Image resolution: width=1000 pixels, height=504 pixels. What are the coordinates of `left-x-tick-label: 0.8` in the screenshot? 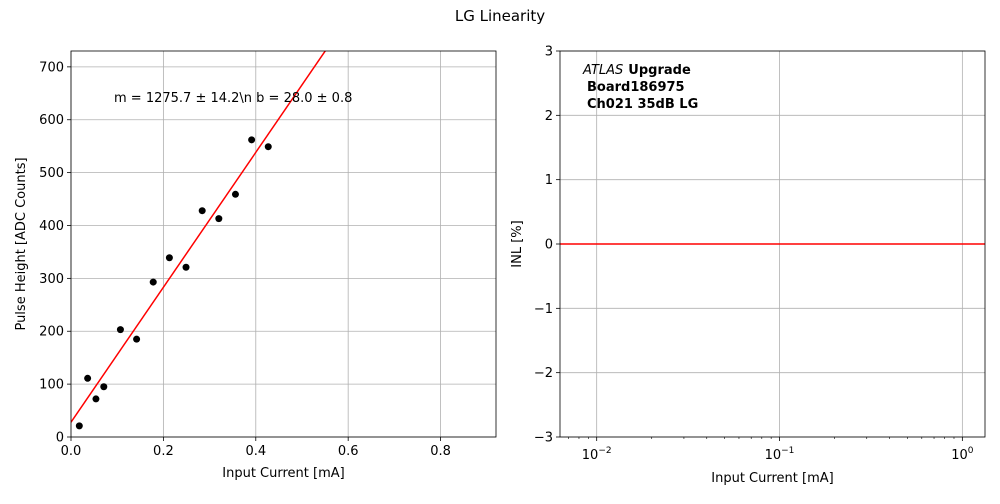 It's located at (440, 451).